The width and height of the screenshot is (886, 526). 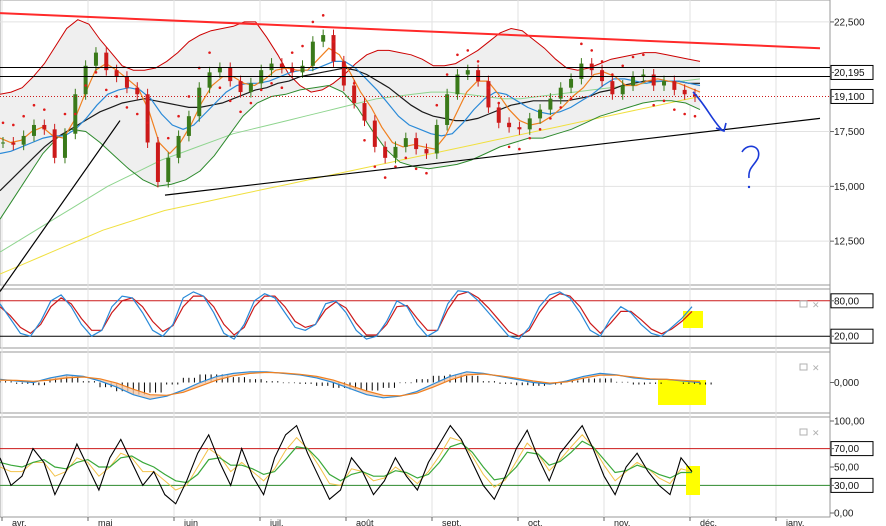 I want to click on highlight-marker, so click(x=682, y=392).